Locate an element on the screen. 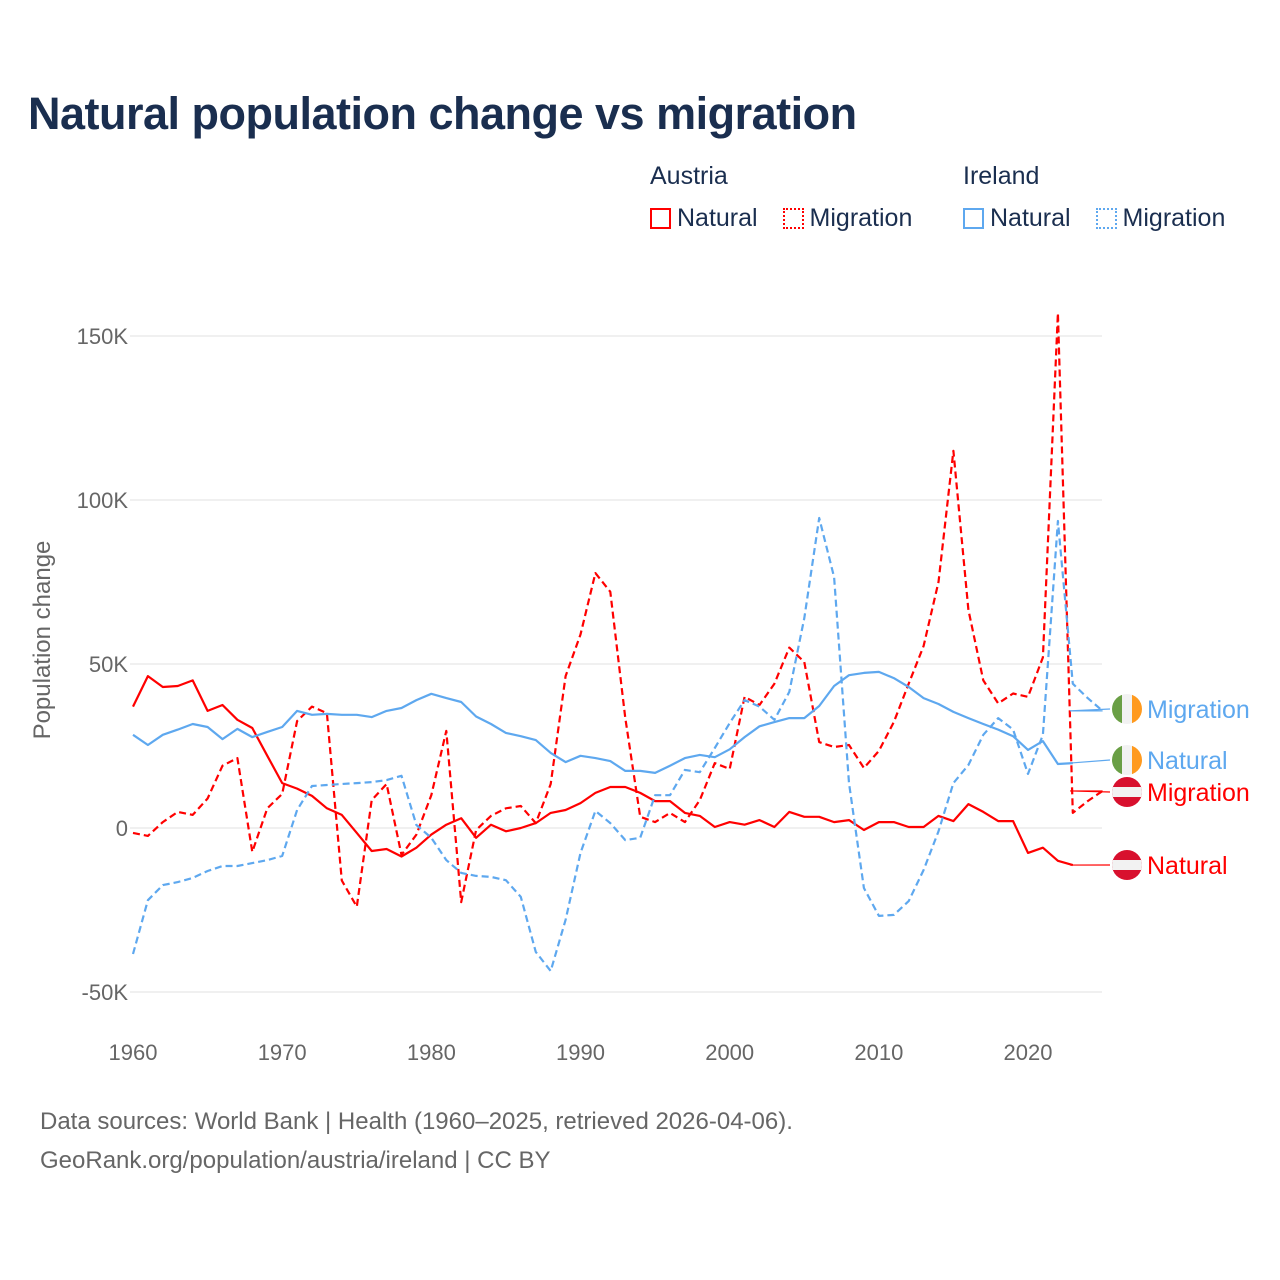  legend-item-austria-migration: Migration is located at coordinates (847, 218).